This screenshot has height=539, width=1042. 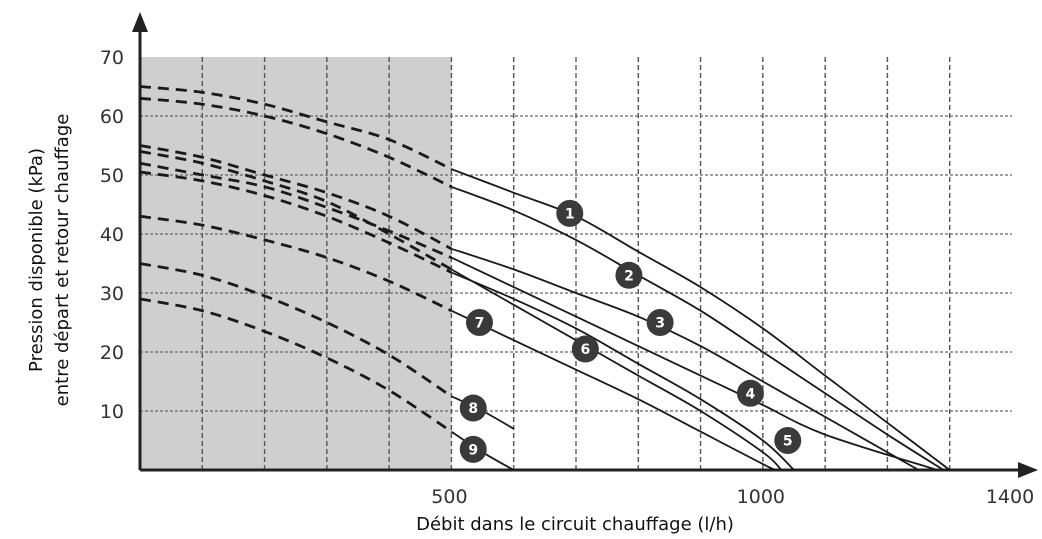 I want to click on curve-5-solid, so click(x=623, y=371).